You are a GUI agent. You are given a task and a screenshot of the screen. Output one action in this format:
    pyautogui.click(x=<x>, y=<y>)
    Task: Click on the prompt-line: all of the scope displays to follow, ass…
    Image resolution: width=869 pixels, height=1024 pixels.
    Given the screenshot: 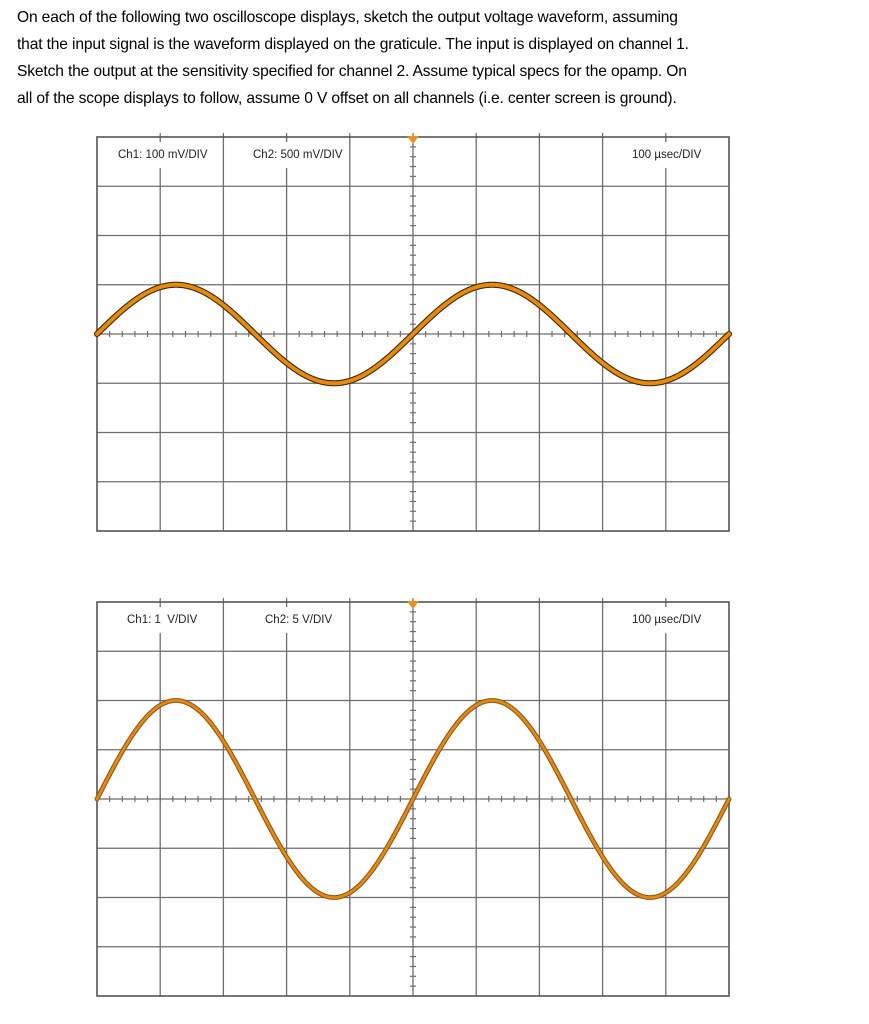 What is the action you would take?
    pyautogui.click(x=347, y=98)
    